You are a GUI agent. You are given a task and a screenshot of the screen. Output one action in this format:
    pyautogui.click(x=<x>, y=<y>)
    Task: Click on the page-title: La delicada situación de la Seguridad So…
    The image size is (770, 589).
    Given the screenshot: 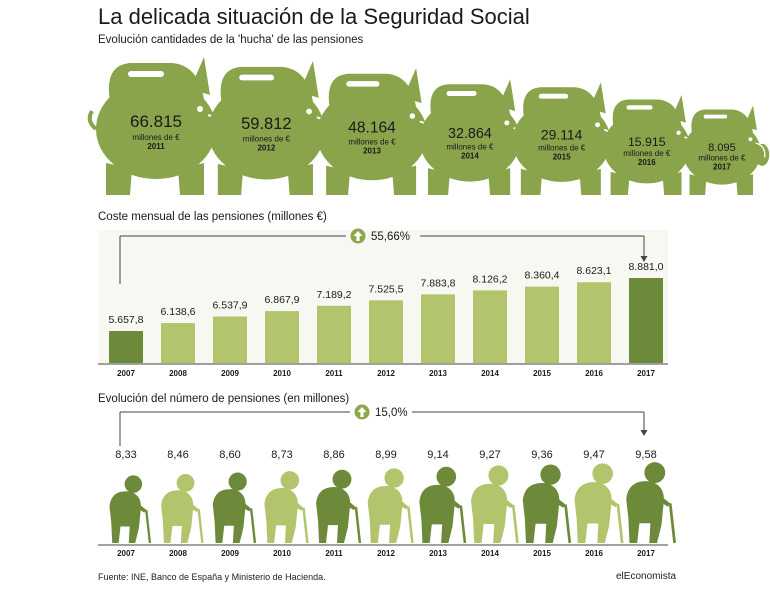 What is the action you would take?
    pyautogui.click(x=314, y=16)
    